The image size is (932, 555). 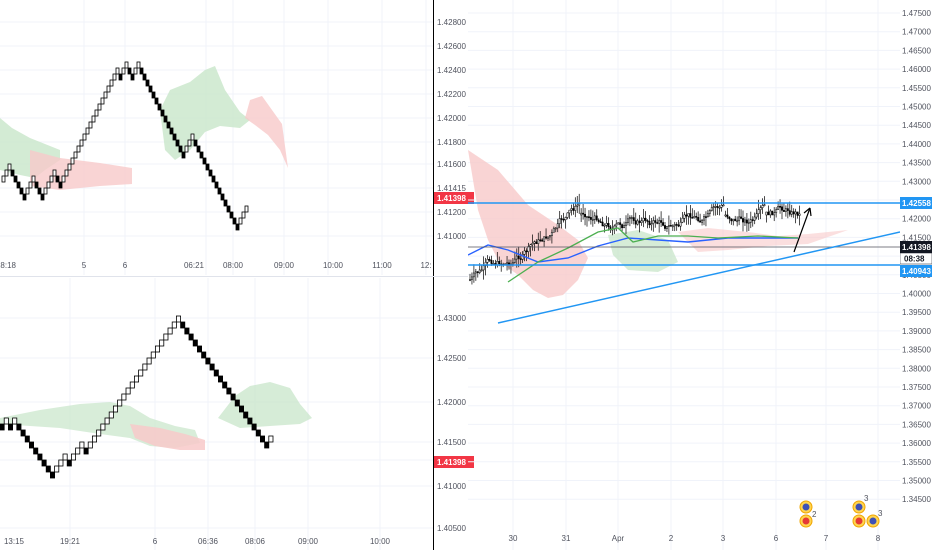 What do you see at coordinates (698, 277) in the screenshot?
I see `ascending-trendline` at bounding box center [698, 277].